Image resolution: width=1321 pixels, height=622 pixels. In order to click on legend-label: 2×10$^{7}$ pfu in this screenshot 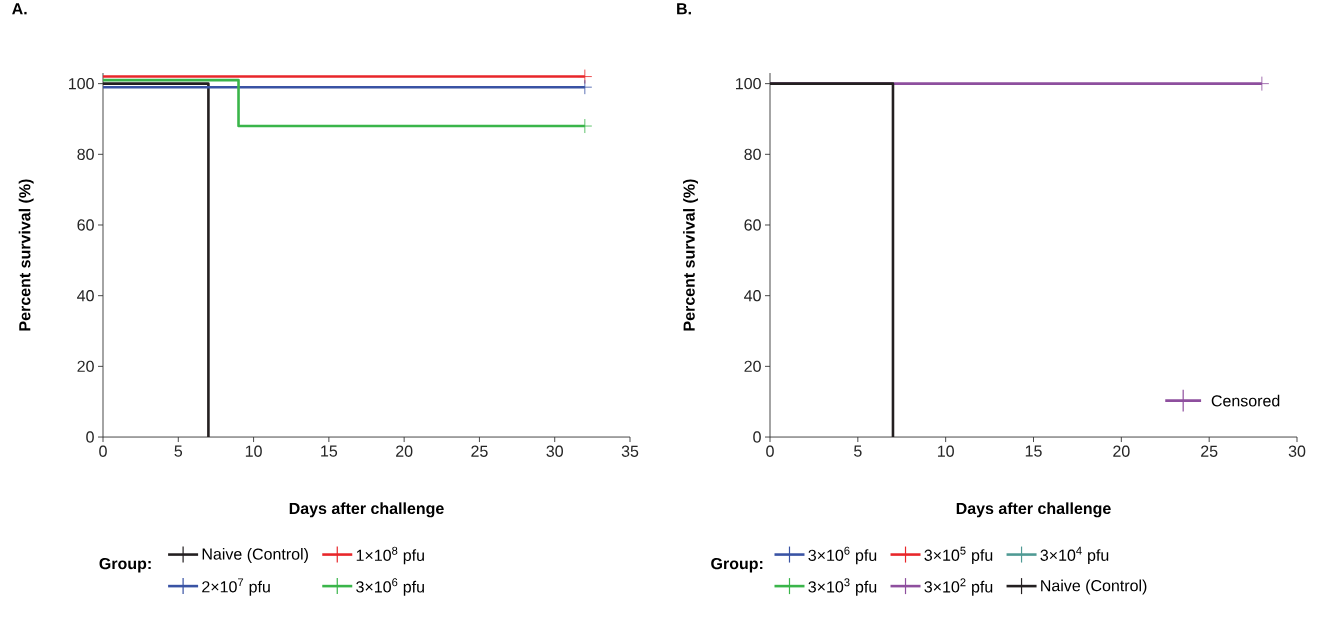, I will do `click(236, 587)`.